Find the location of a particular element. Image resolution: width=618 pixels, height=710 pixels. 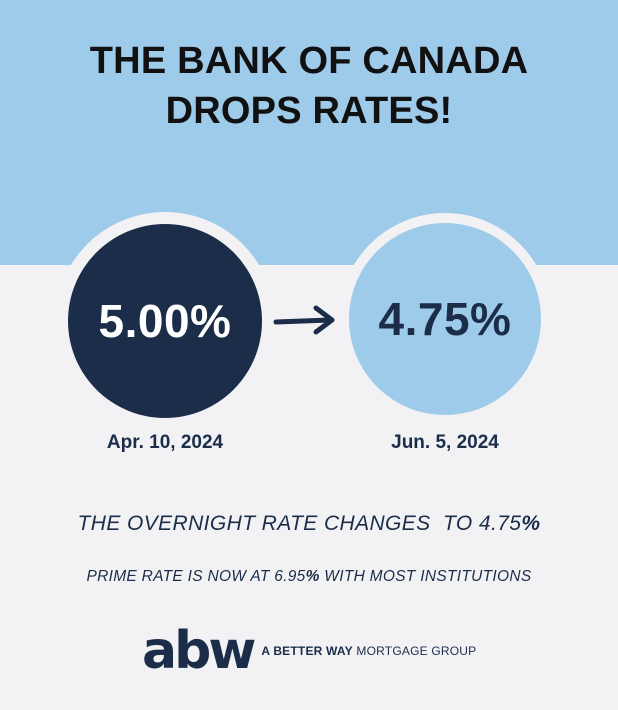

previous-rate-circle: 5.00% is located at coordinates (165, 321).